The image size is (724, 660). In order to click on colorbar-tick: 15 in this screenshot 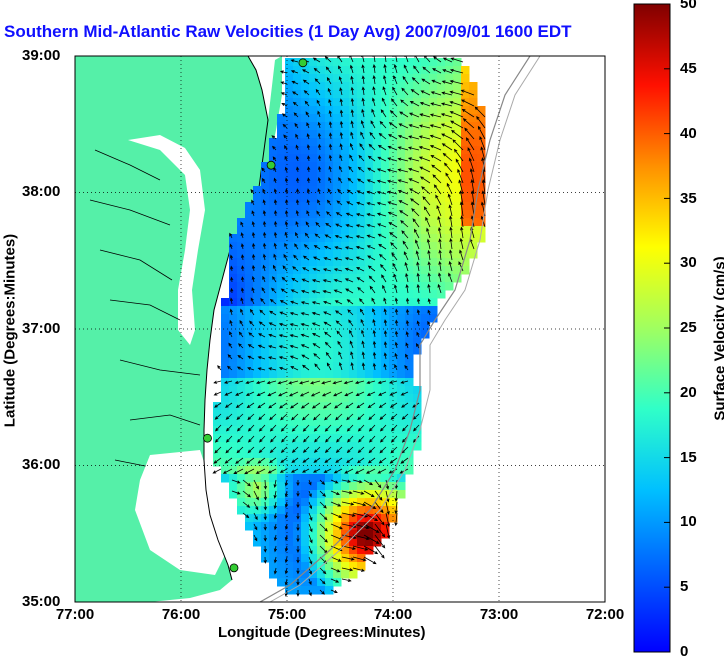, I will do `click(688, 457)`.